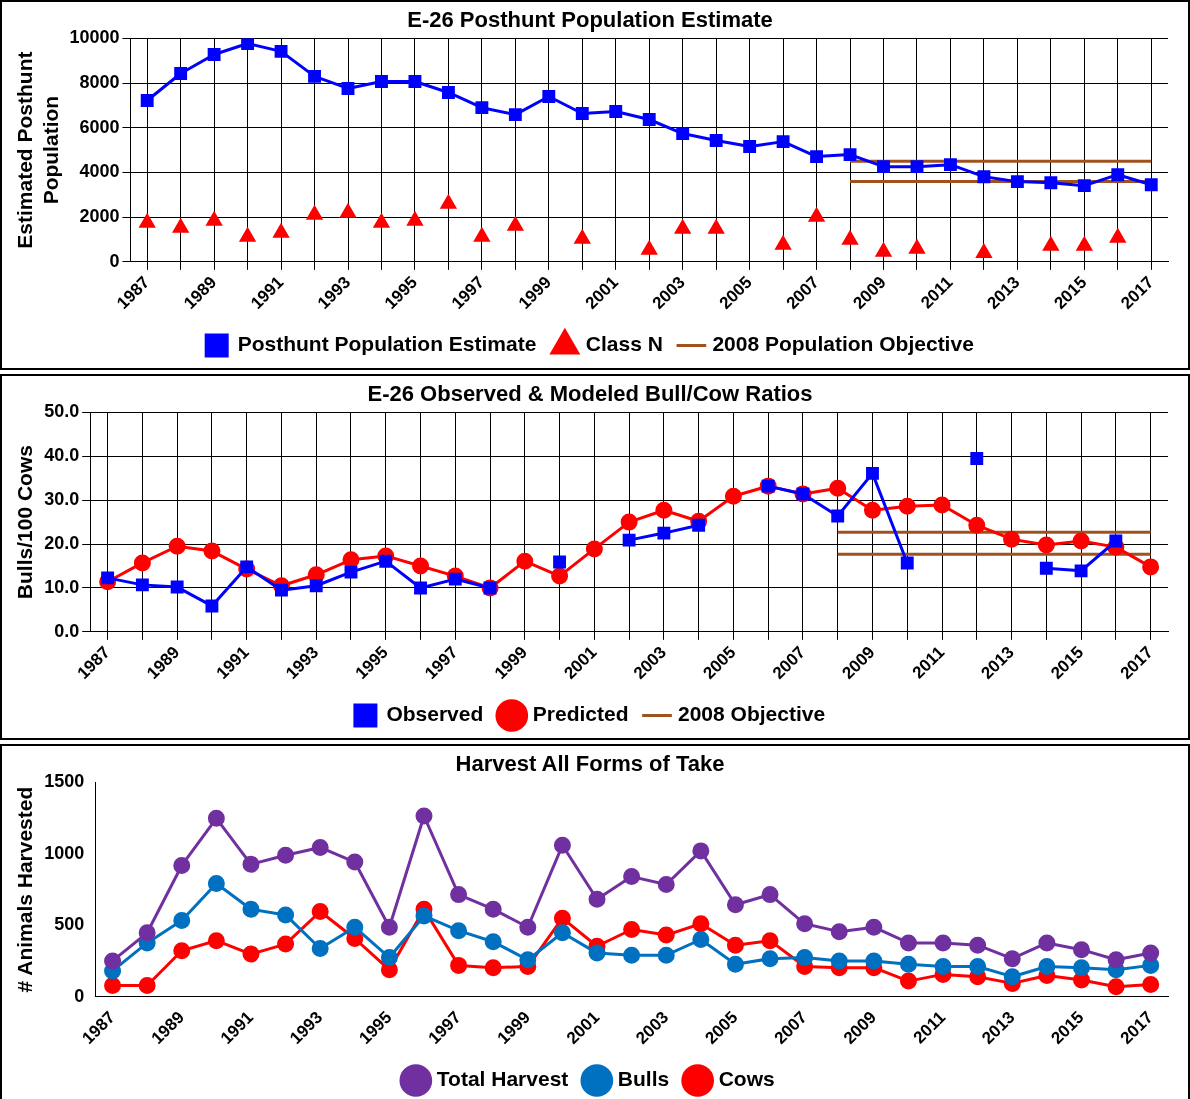 The image size is (1190, 1099). What do you see at coordinates (746, 1079) in the screenshot?
I see `legend-label: Cows` at bounding box center [746, 1079].